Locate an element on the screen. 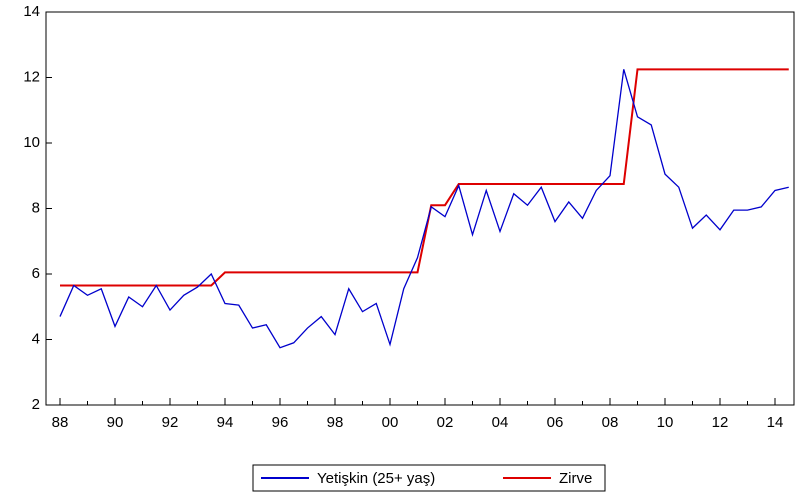 The width and height of the screenshot is (795, 496). legend-label: Yetişkin (25+ yaş) is located at coordinates (376, 478).